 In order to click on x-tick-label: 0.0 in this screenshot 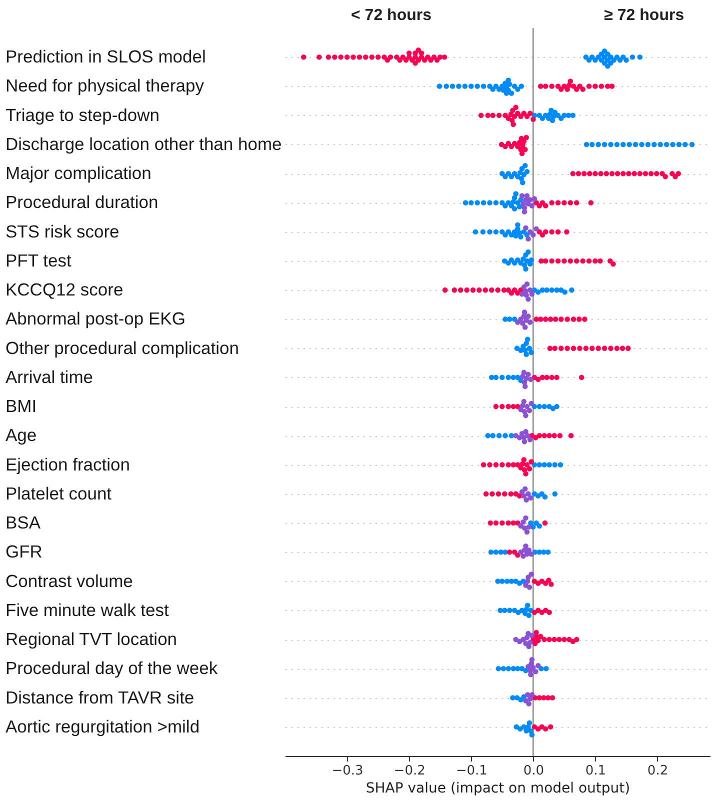, I will do `click(533, 771)`.